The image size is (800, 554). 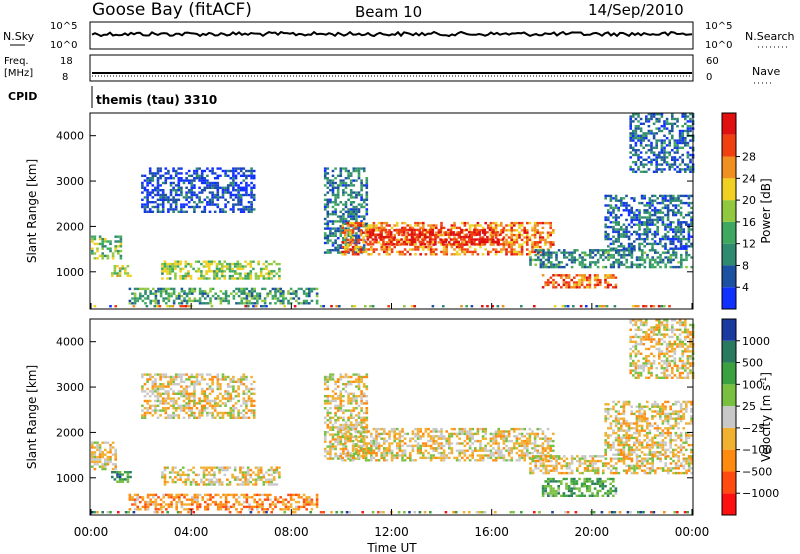 I want to click on y-tick-label: 3000, so click(x=70, y=181).